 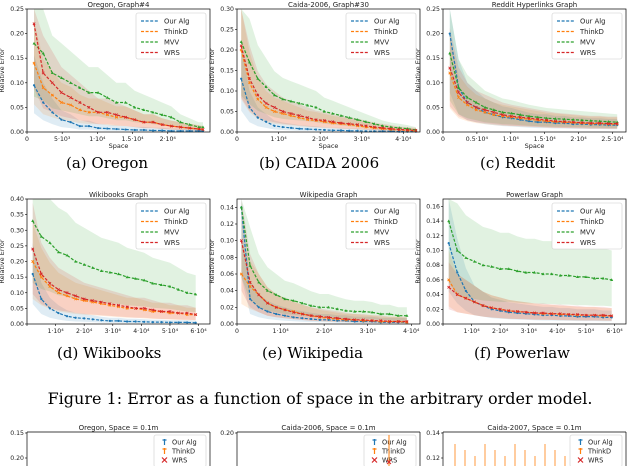 I want to click on series-line-thinkd, so click(x=530, y=298).